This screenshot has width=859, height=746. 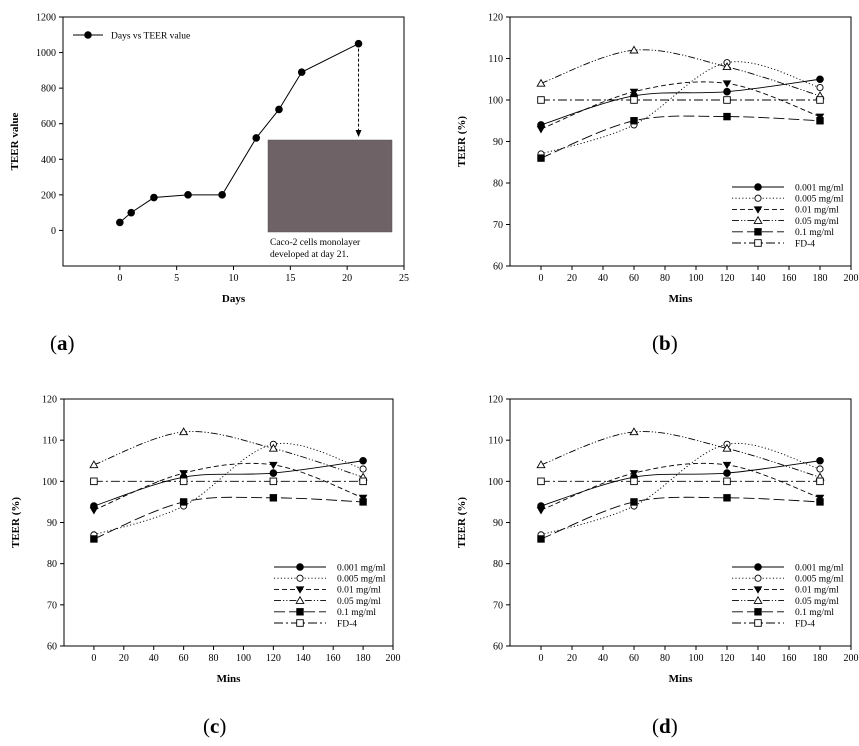 I want to click on legend-label: FD-4, so click(x=805, y=624).